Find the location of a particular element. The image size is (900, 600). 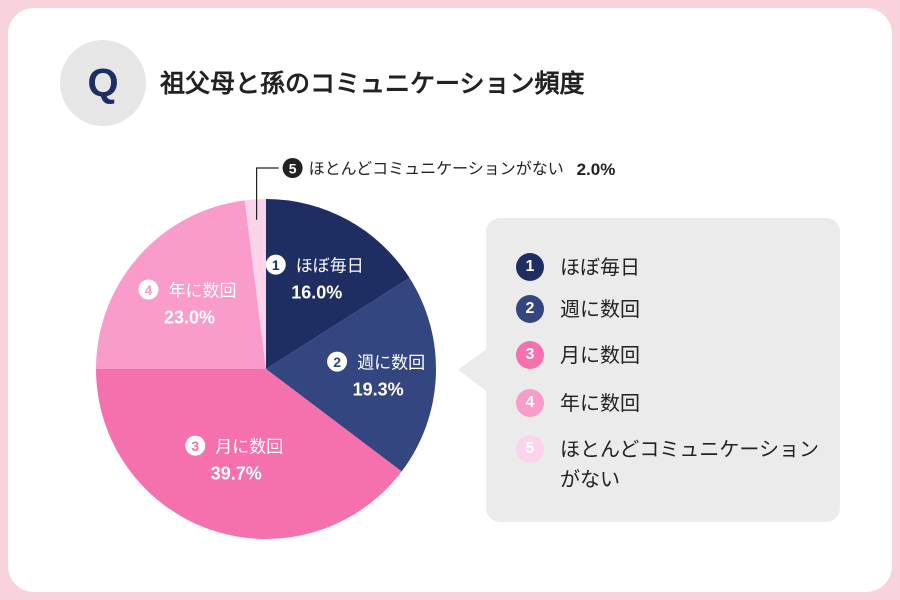

slice-label-4: 4 年に数回 23.0% is located at coordinates (187, 303).